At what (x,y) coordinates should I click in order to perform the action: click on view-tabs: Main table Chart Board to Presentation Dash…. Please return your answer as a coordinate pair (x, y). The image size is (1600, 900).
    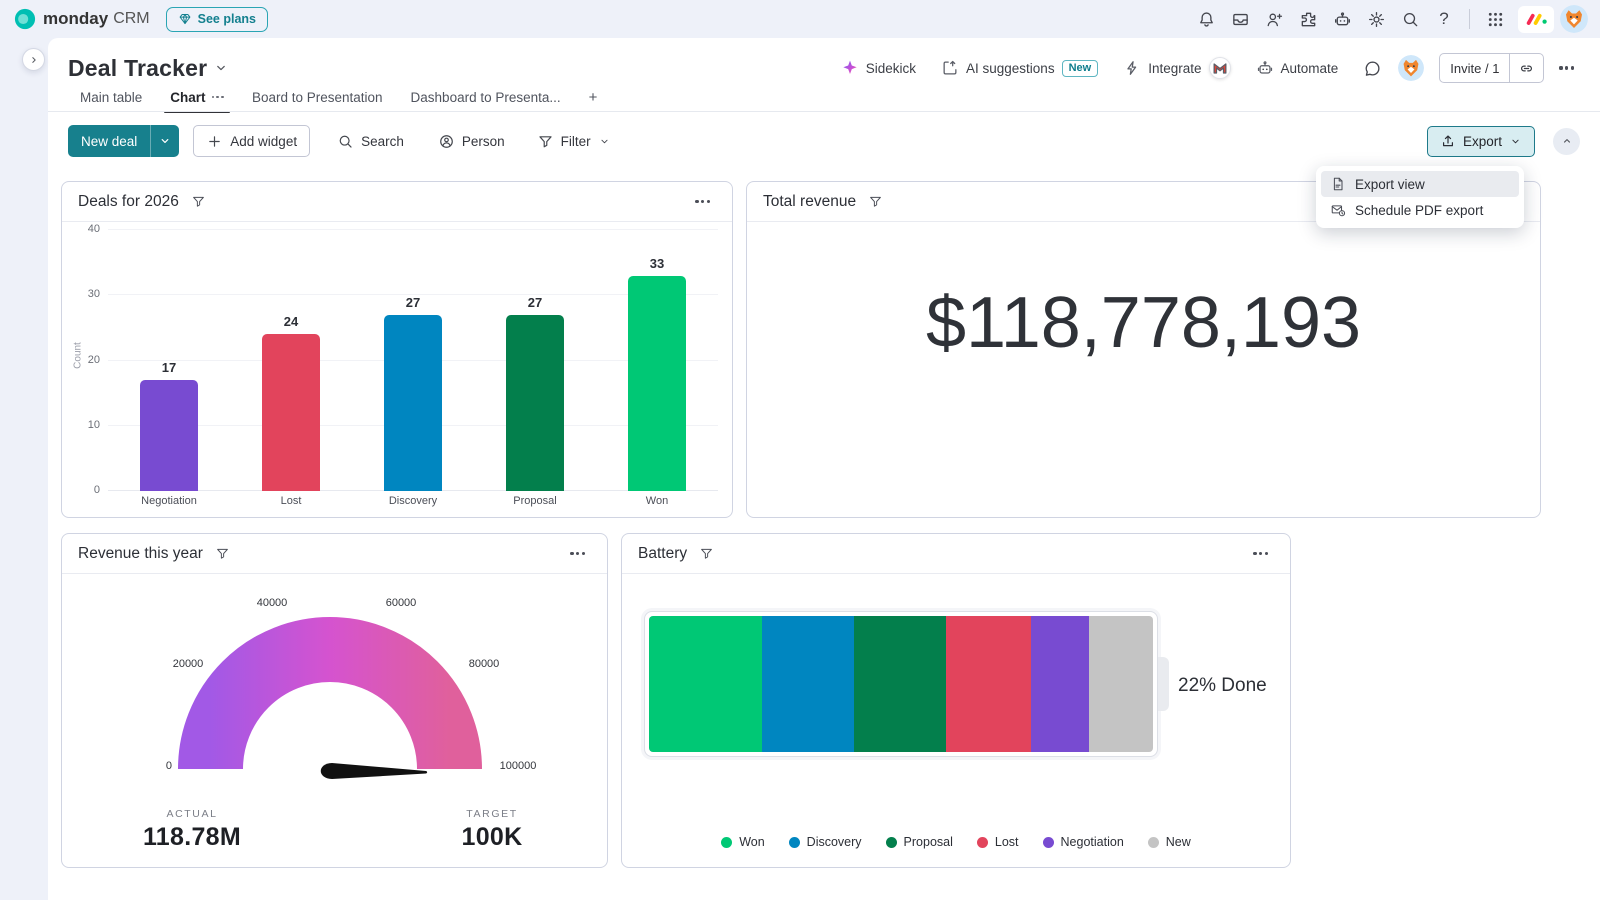
    Looking at the image, I should click on (824, 99).